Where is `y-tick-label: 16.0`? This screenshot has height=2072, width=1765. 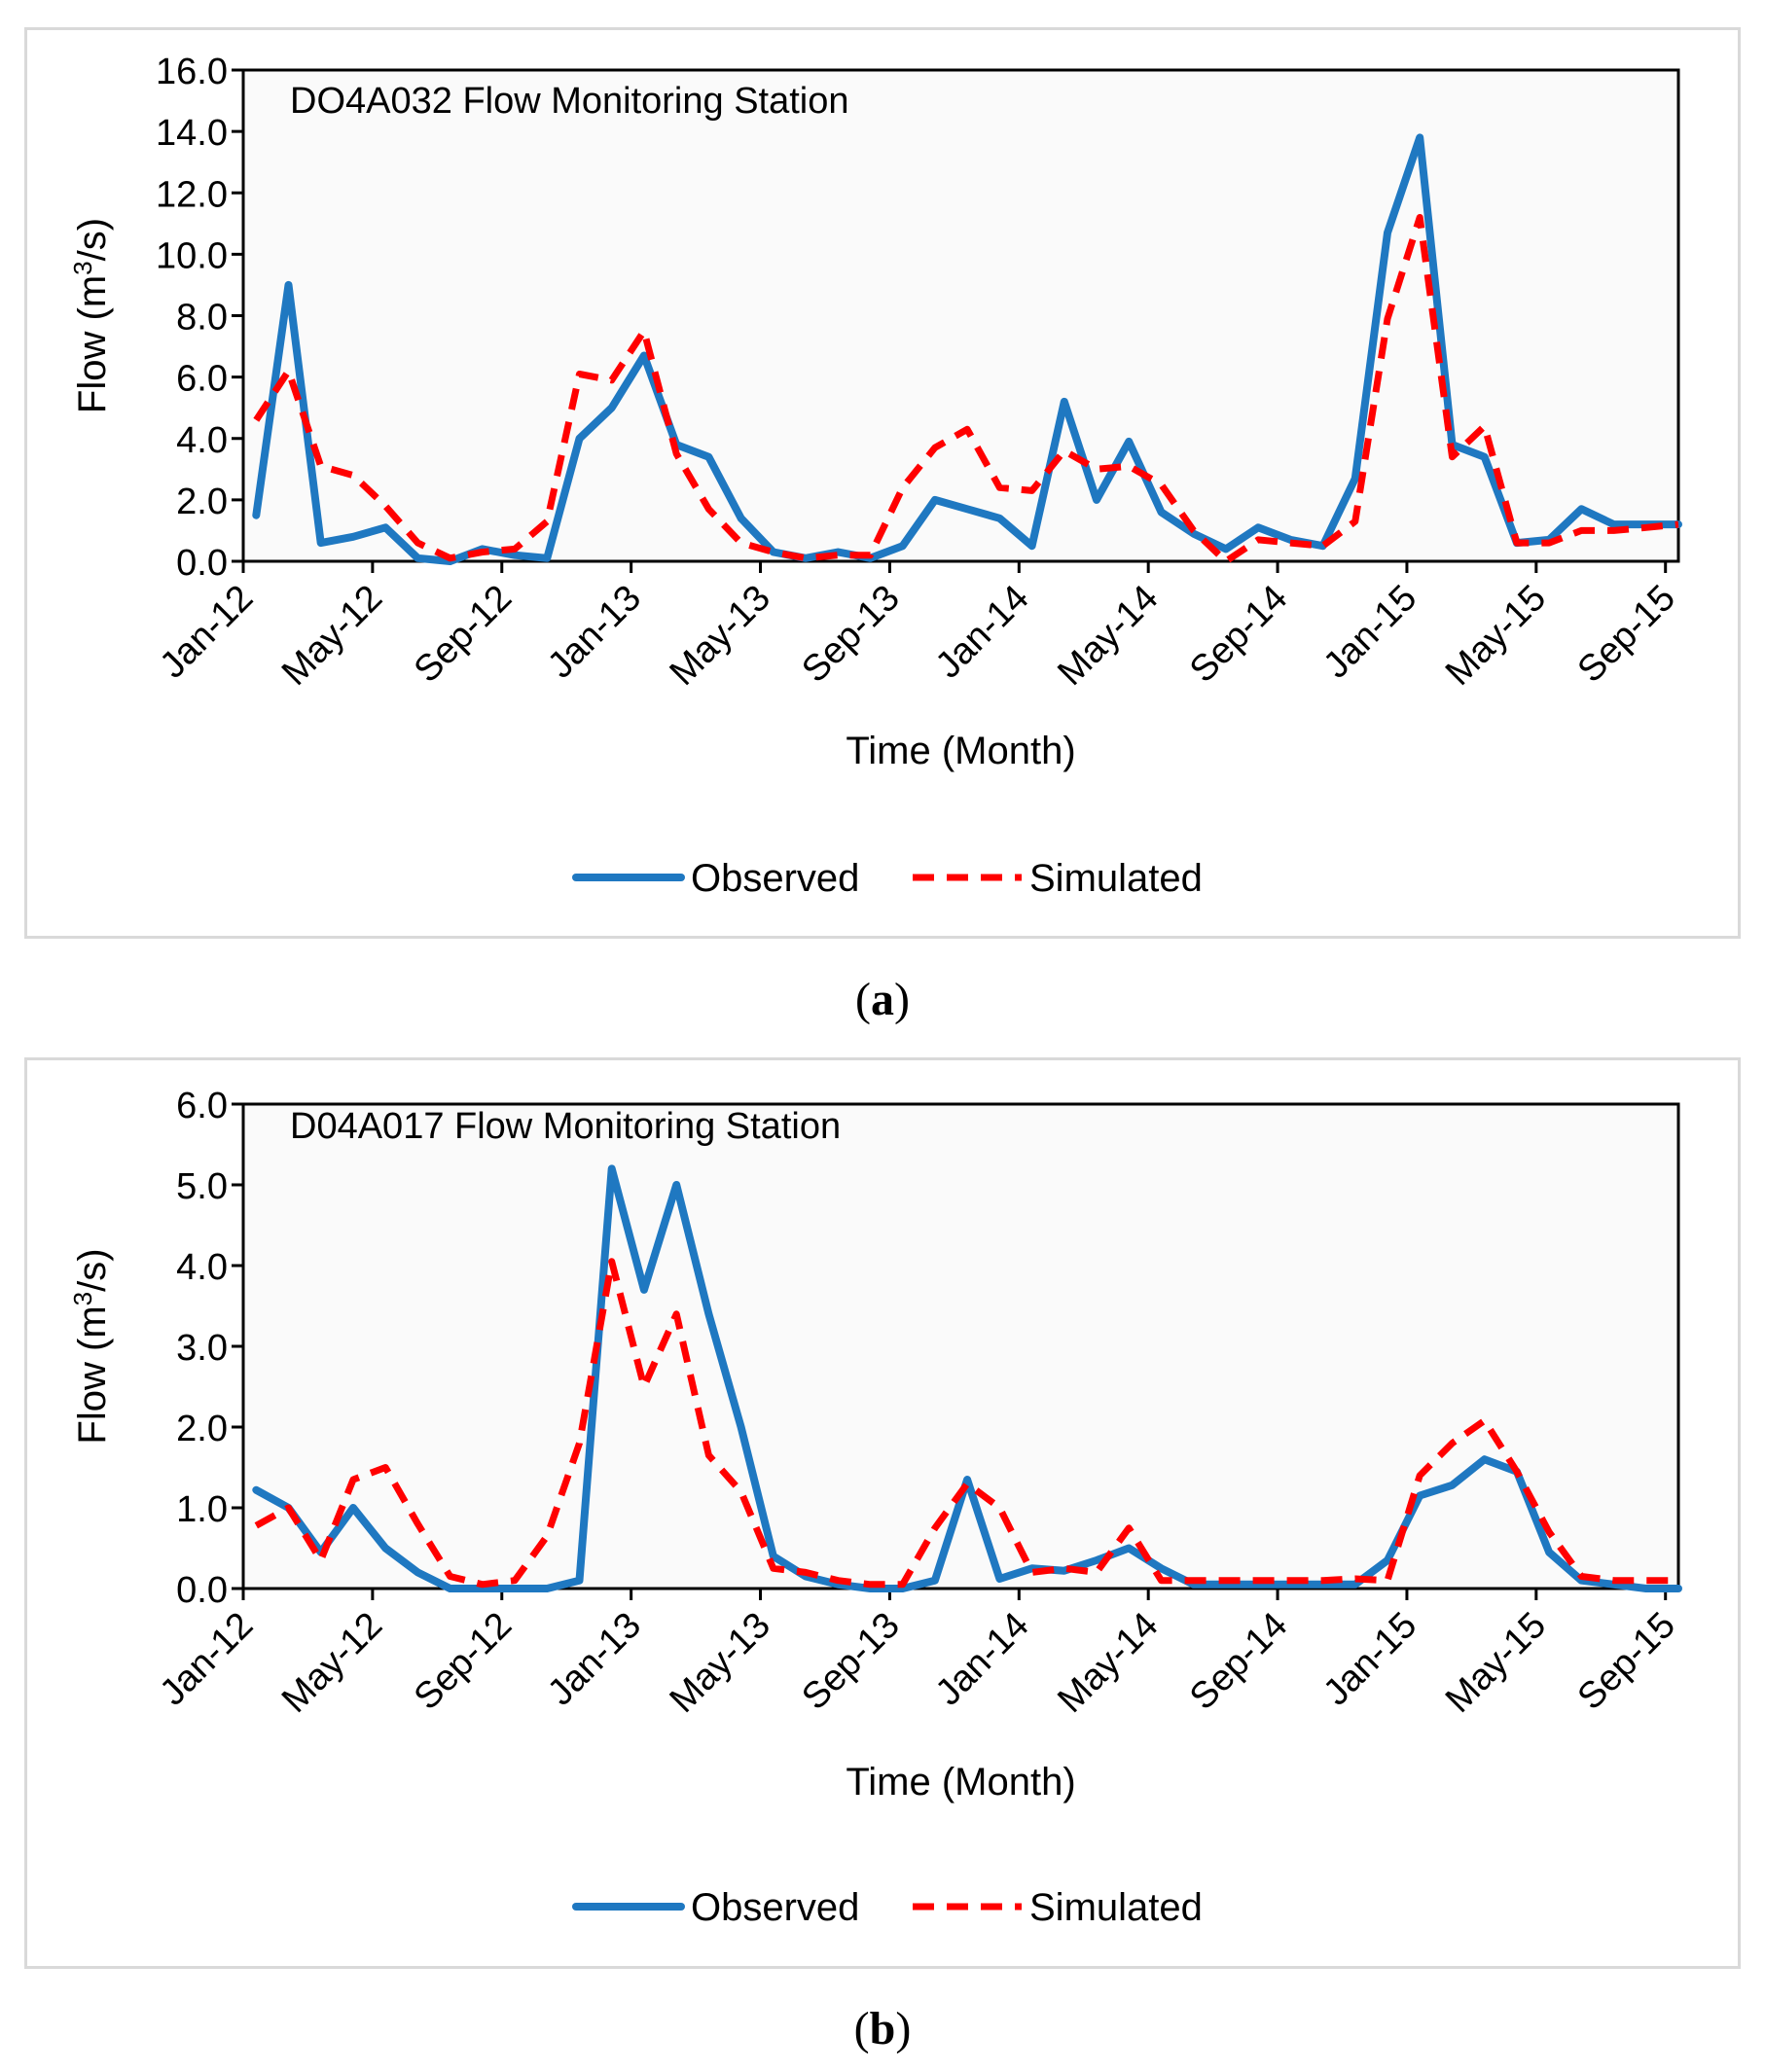 y-tick-label: 16.0 is located at coordinates (192, 72).